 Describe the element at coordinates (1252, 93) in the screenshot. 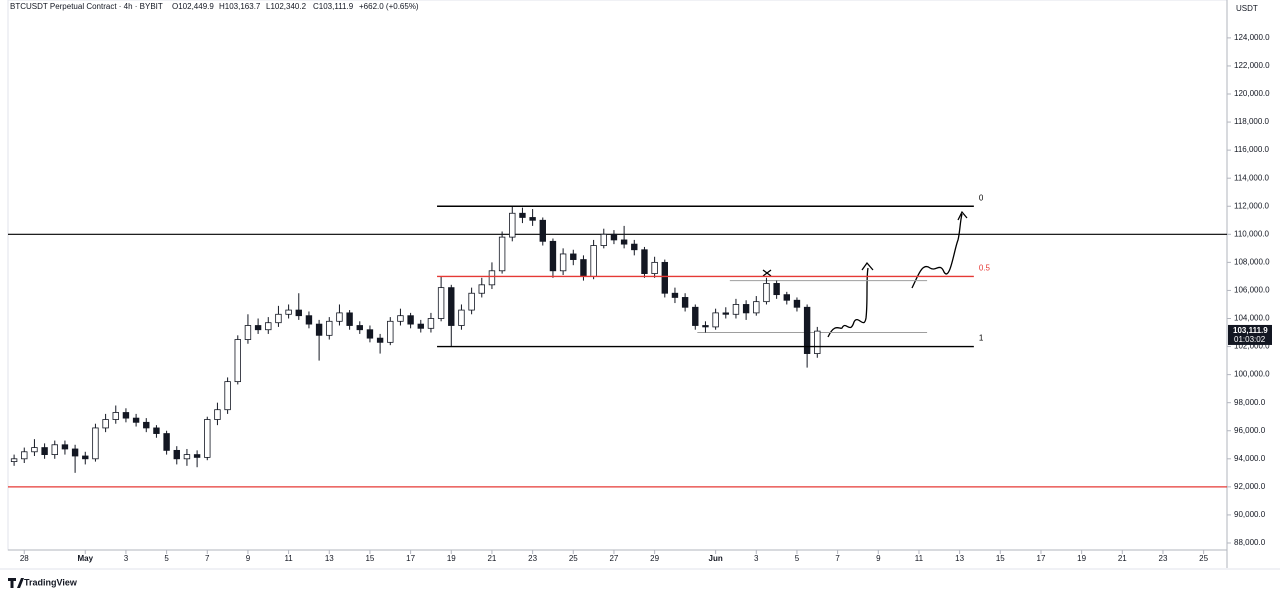

I see `y-tick-label: 120,000.0` at that location.